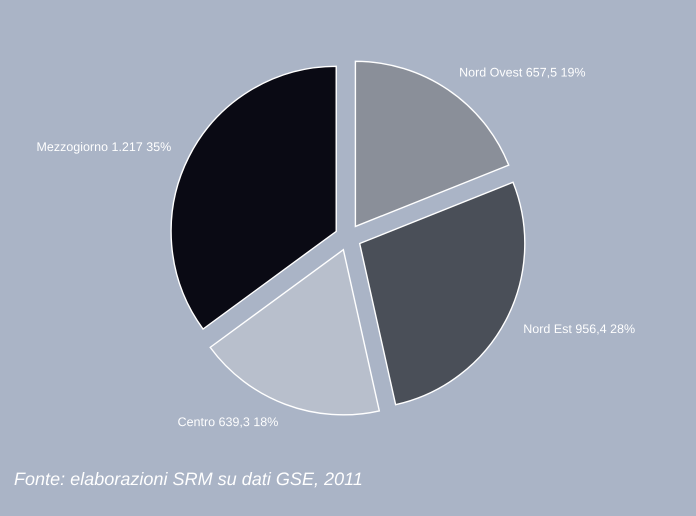 This screenshot has height=516, width=696. I want to click on slice-label: Nord Ovest 657,5 19%, so click(523, 72).